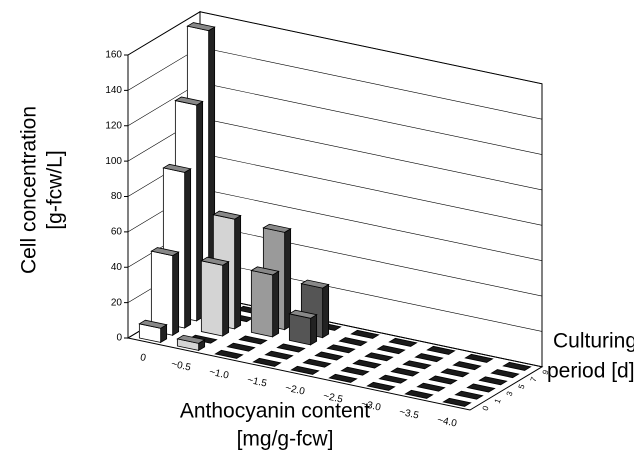 The height and width of the screenshot is (455, 634). What do you see at coordinates (257, 382) in the screenshot?
I see `x-tick-label: ~1.5` at bounding box center [257, 382].